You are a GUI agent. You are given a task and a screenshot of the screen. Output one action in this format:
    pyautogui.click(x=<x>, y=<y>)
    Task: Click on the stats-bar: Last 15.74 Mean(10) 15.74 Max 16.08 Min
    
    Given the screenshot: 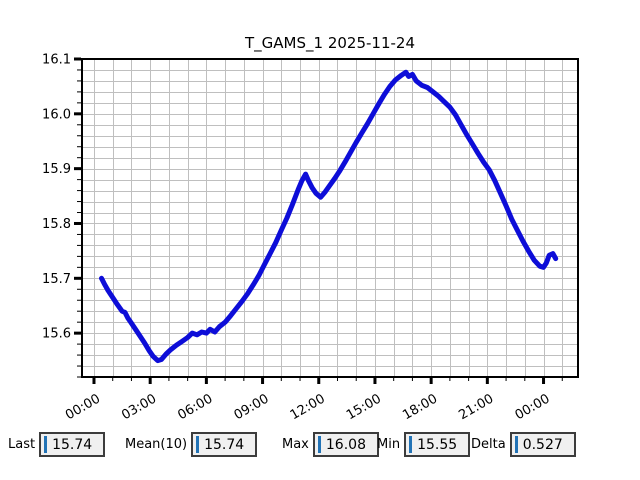 What is the action you would take?
    pyautogui.click(x=320, y=447)
    